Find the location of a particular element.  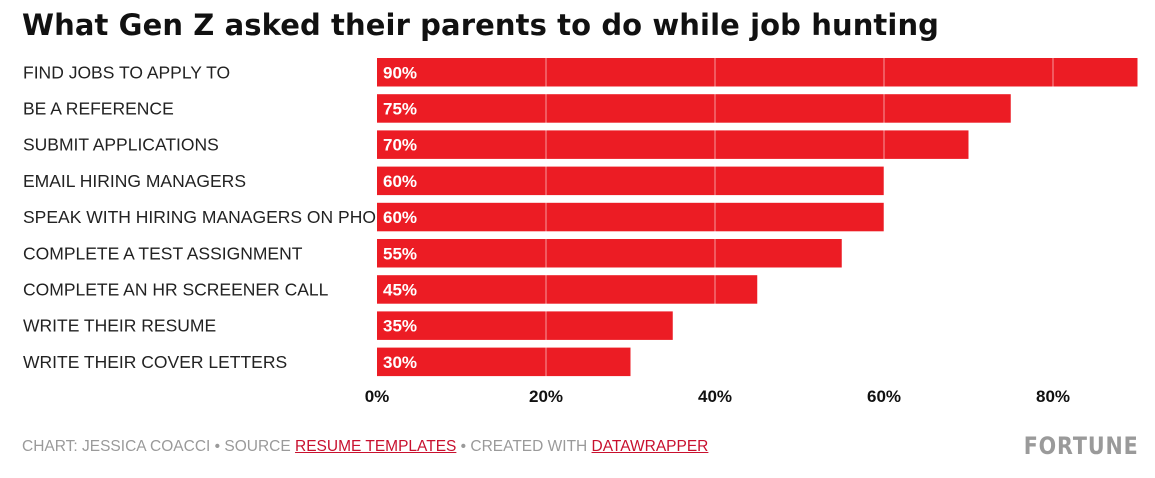

created-prefix: CREATED WITH is located at coordinates (531, 446).